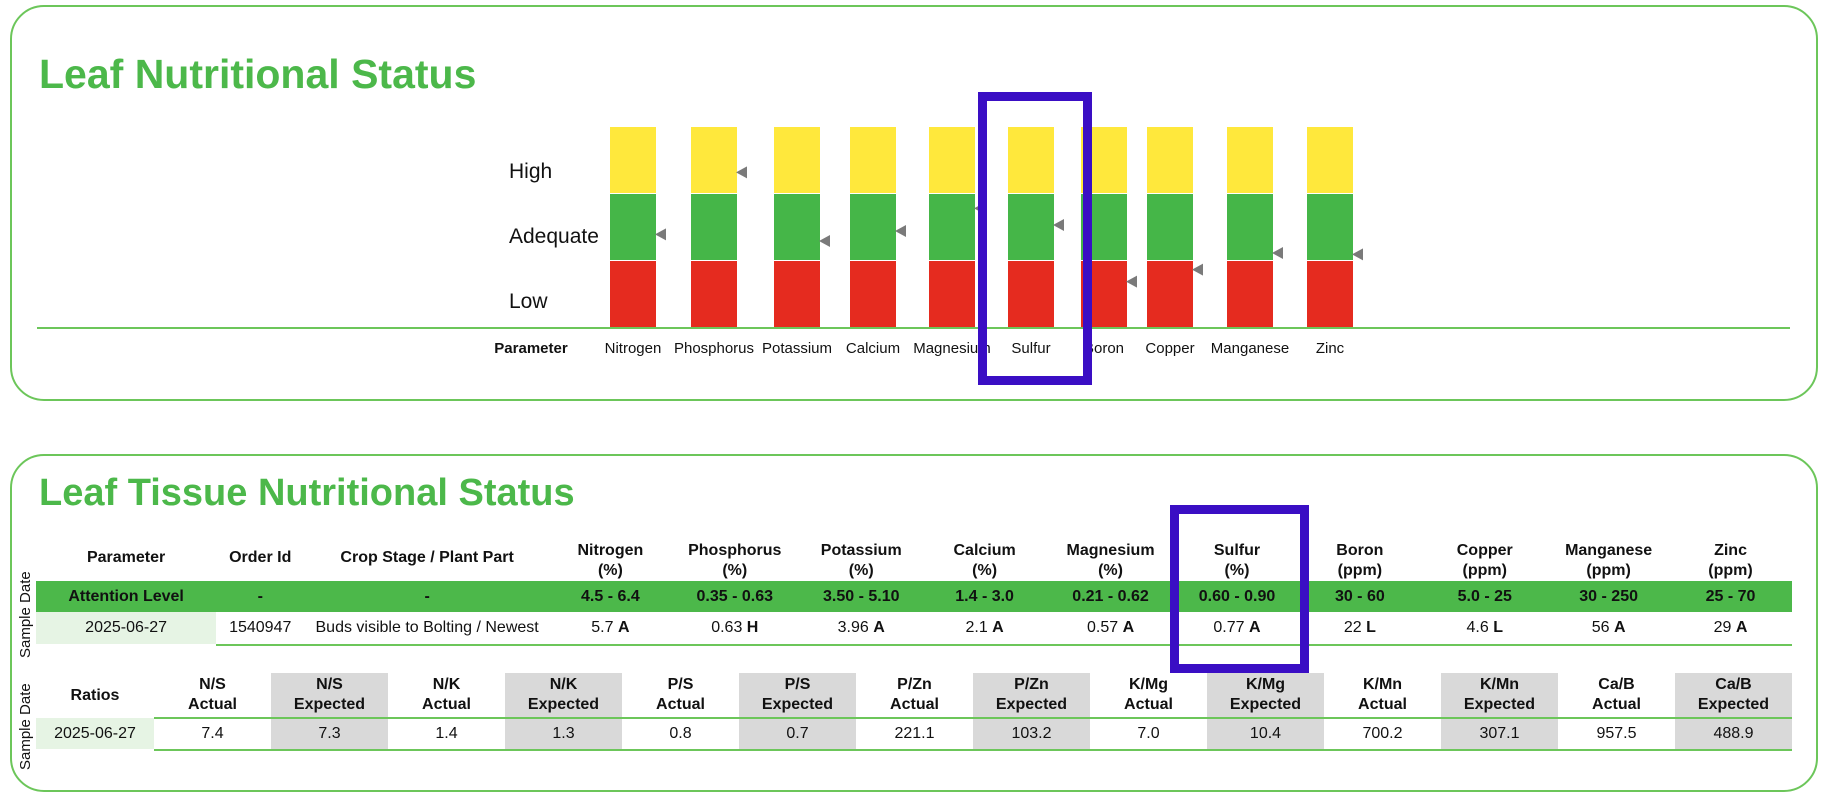 The height and width of the screenshot is (806, 1828). Describe the element at coordinates (212, 696) in the screenshot. I see `ratio-header: N/S Actual` at that location.